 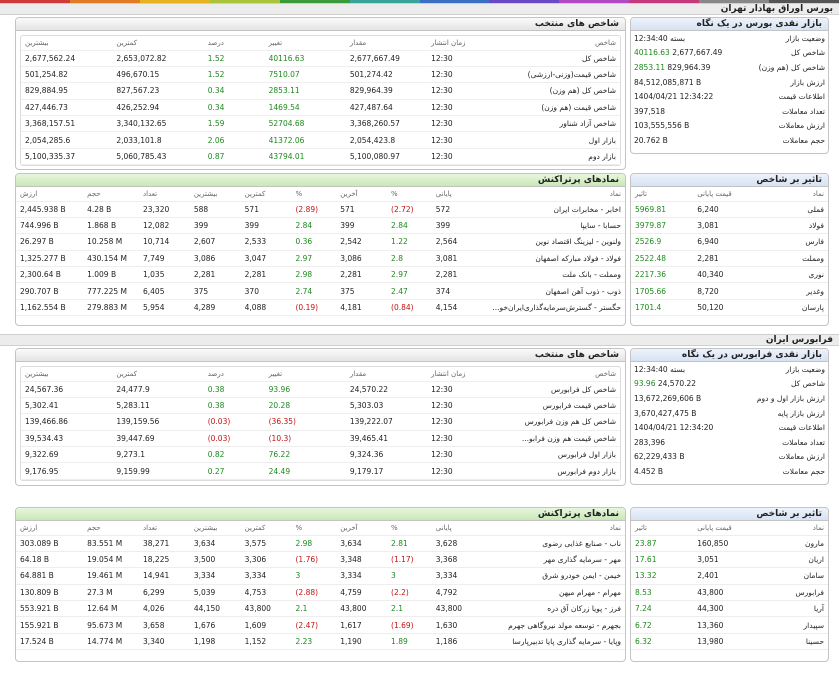 I want to click on table-row: 8.53 43,800 فرابورس, so click(x=729, y=593).